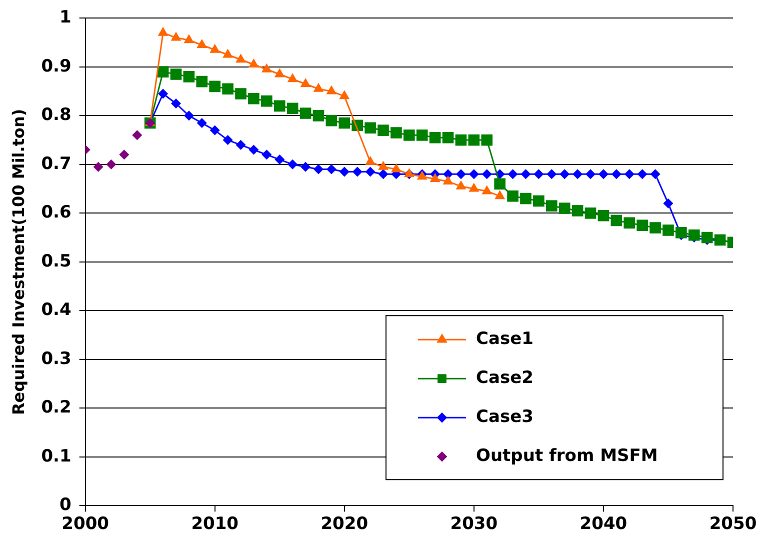 This screenshot has width=763, height=542. Describe the element at coordinates (733, 524) in the screenshot. I see `x-tick-label: 2050` at that location.